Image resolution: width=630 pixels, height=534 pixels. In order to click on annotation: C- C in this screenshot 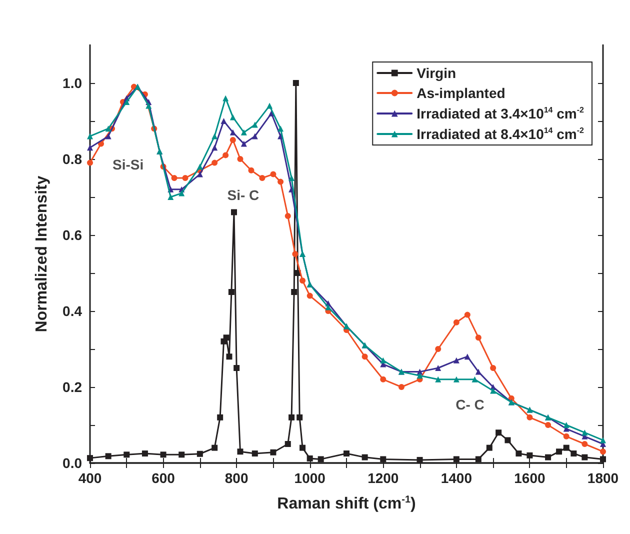, I will do `click(470, 404)`.